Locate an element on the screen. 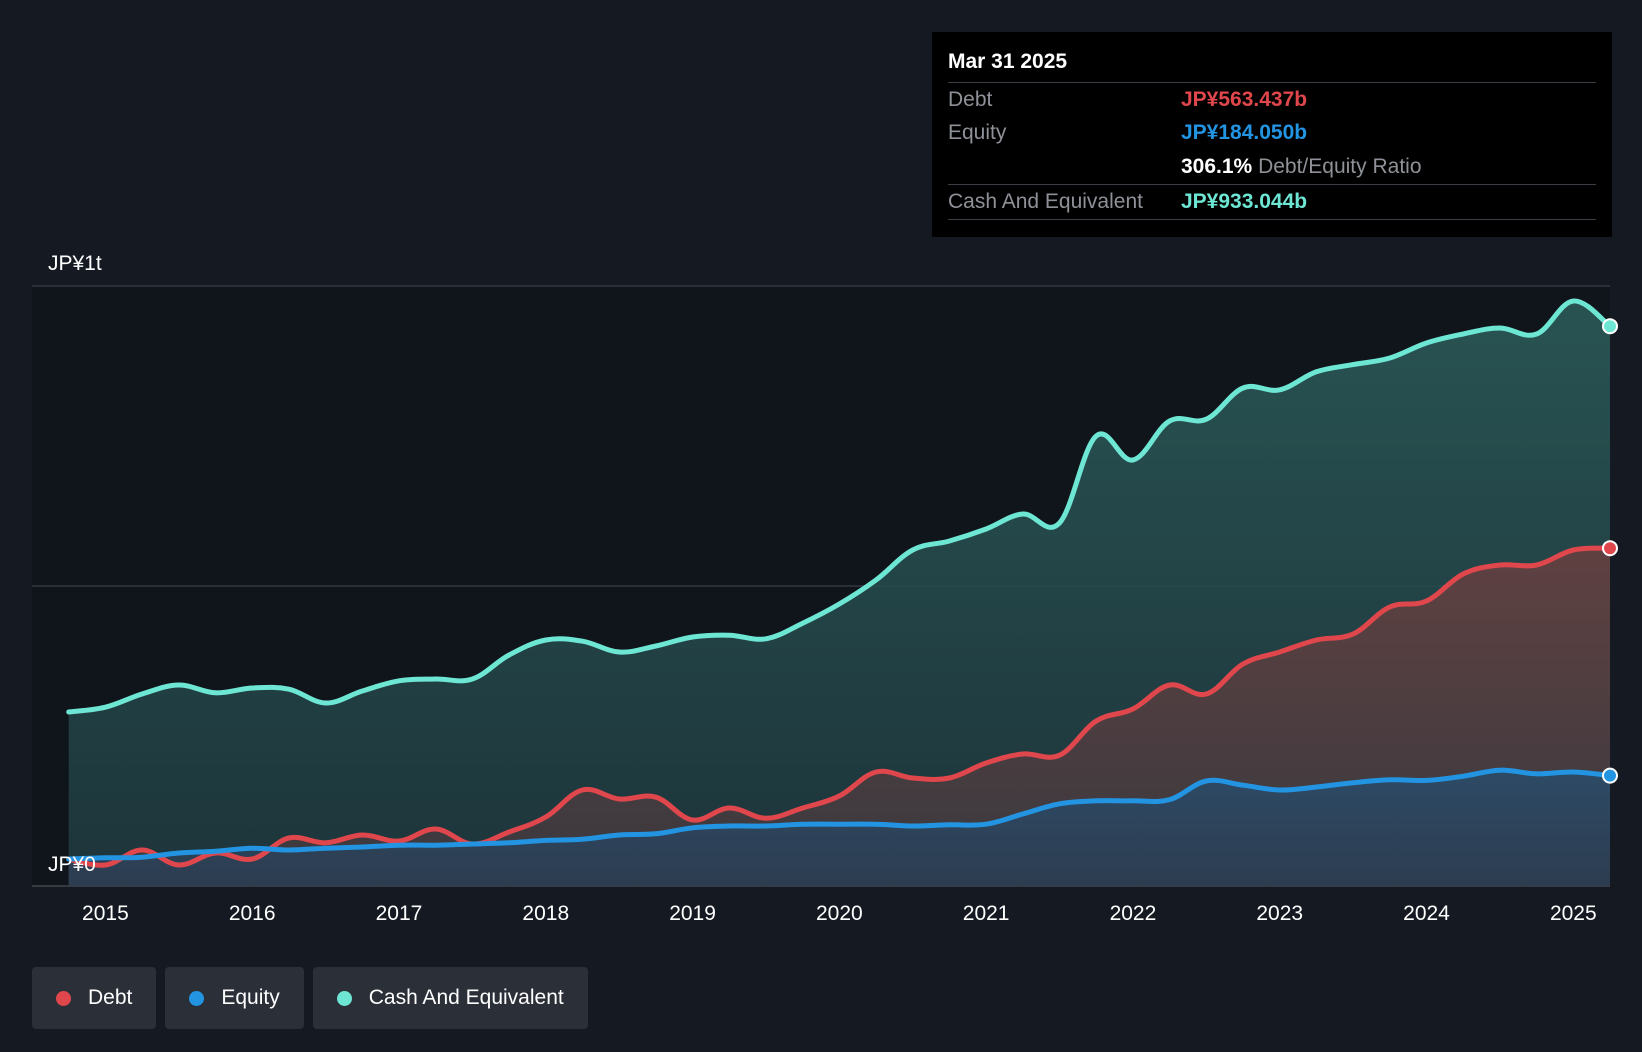  tooltip-row-cash: Cash And Equivalent JP¥933.044b is located at coordinates (1272, 202).